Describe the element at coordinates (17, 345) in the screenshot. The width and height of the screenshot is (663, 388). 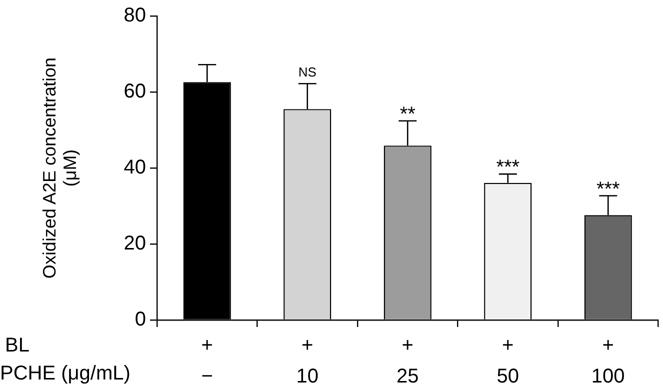
I see `text: BL` at that location.